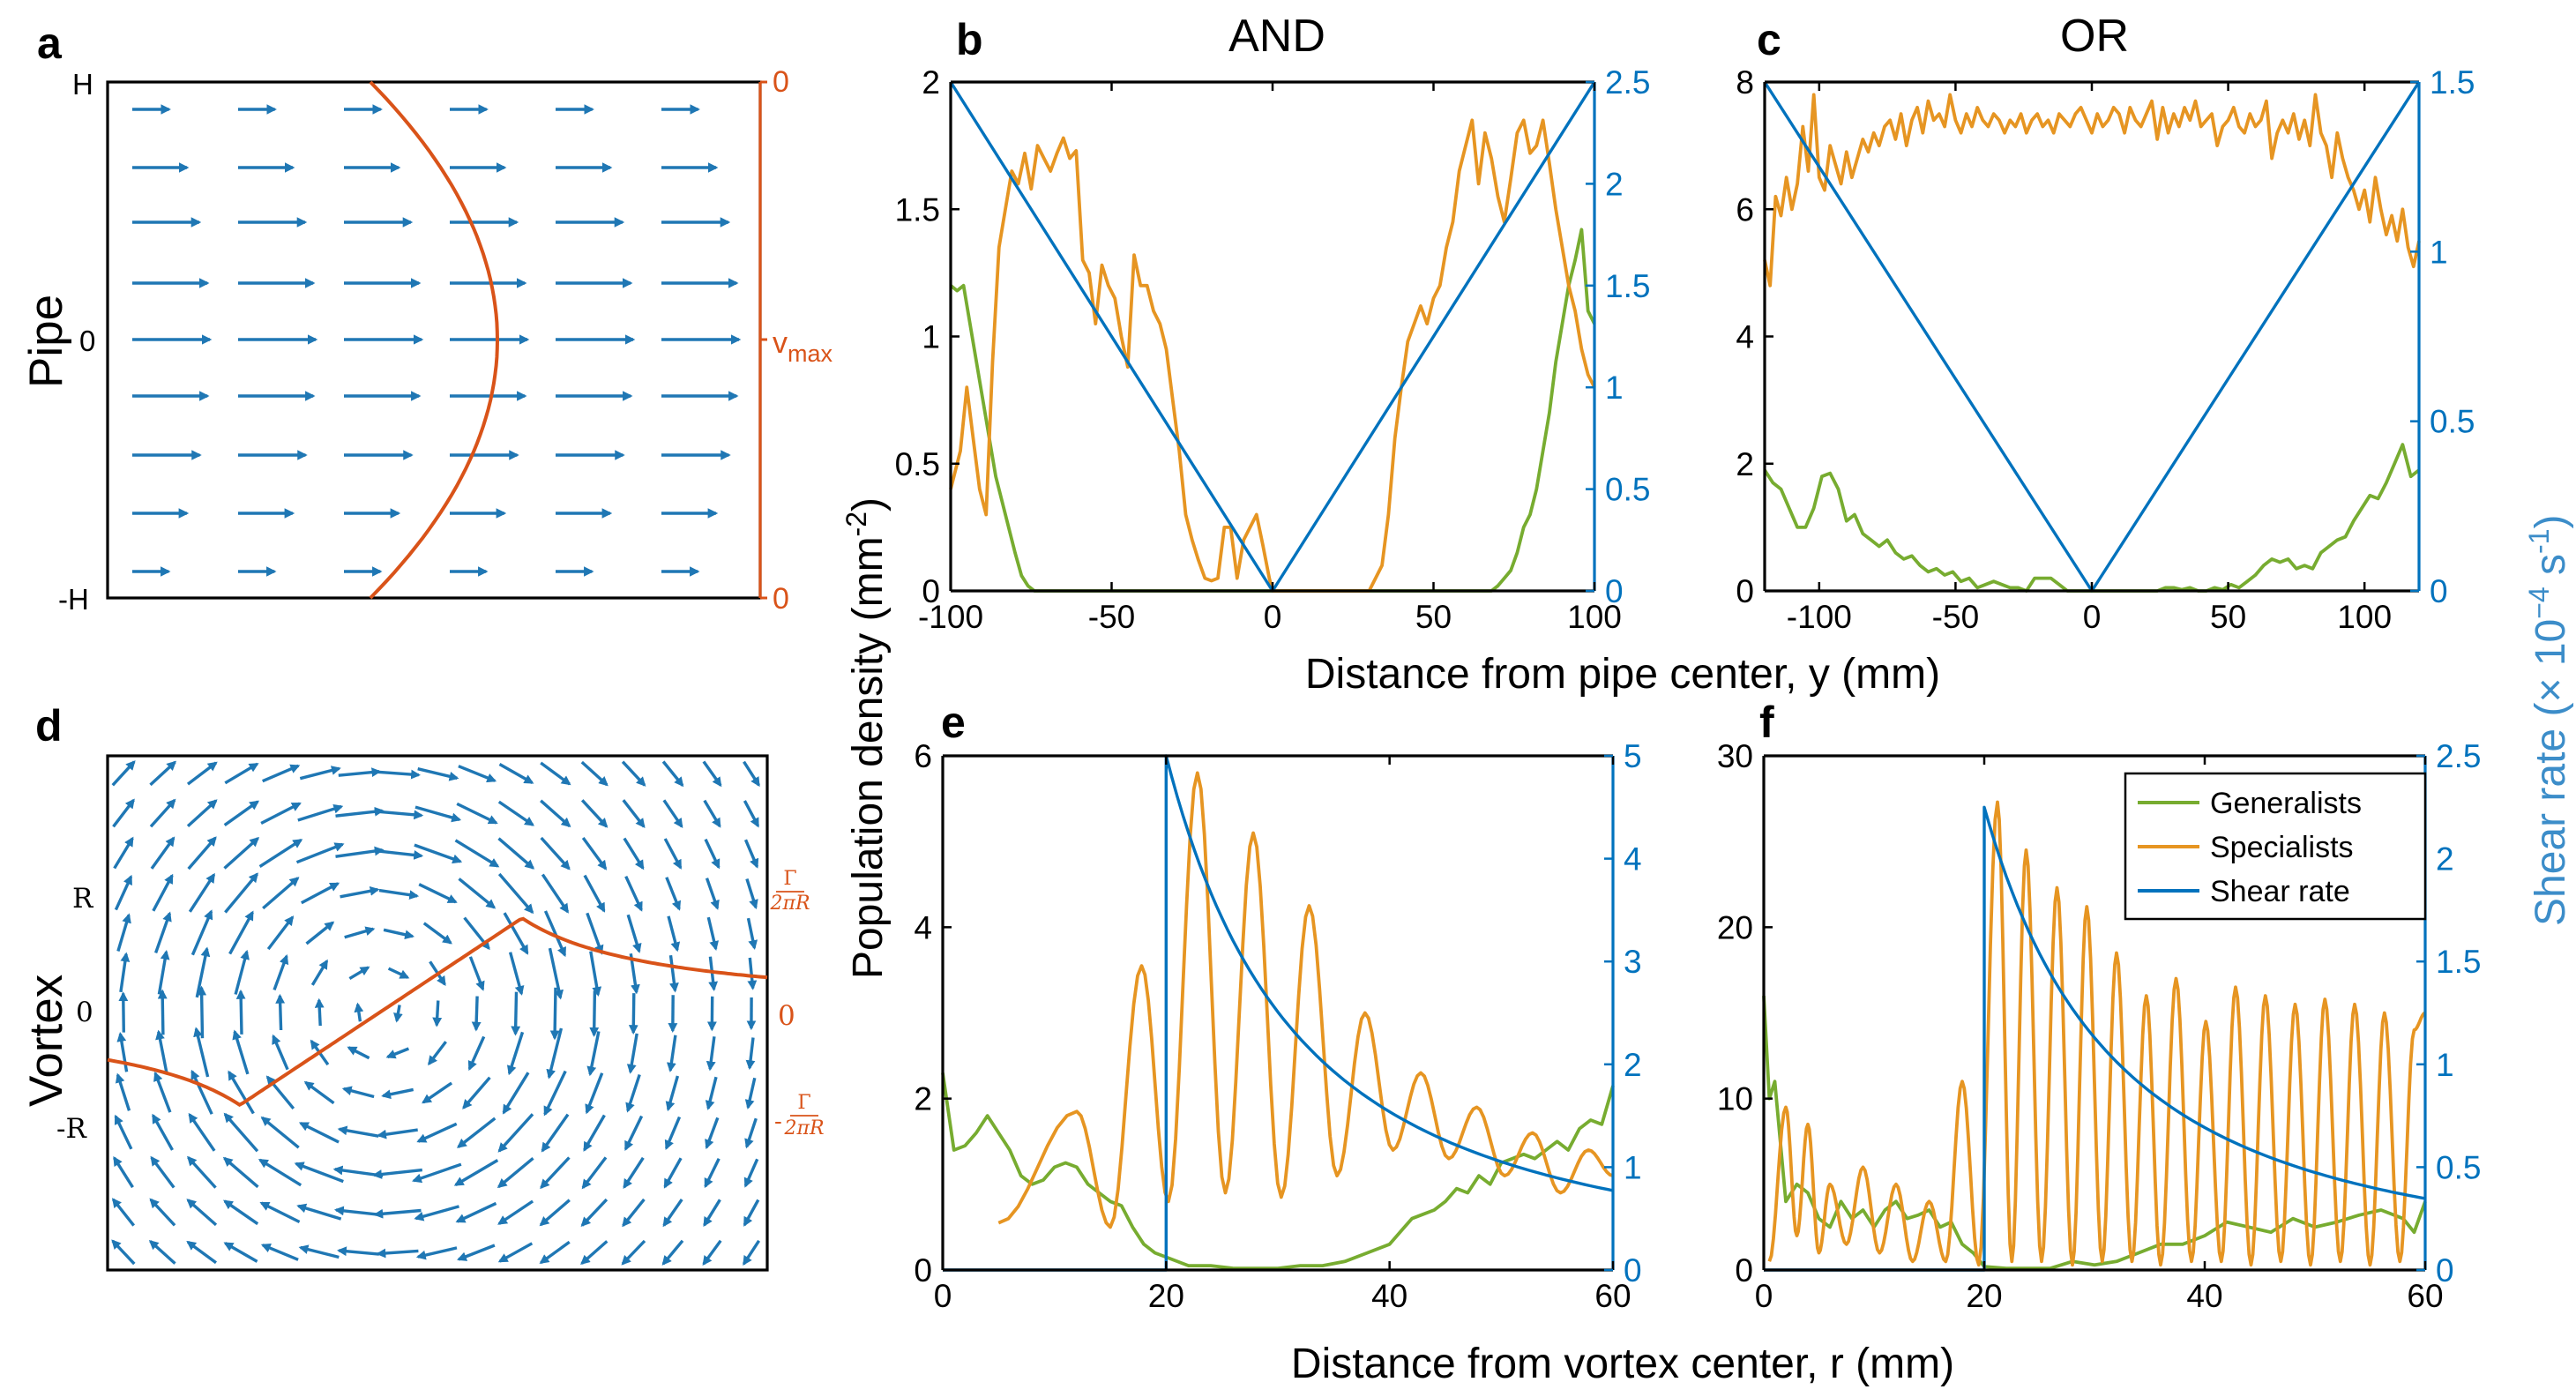 This screenshot has height=1397, width=2576. Describe the element at coordinates (1819, 617) in the screenshot. I see `panel-c-x-tick-label: -100` at that location.